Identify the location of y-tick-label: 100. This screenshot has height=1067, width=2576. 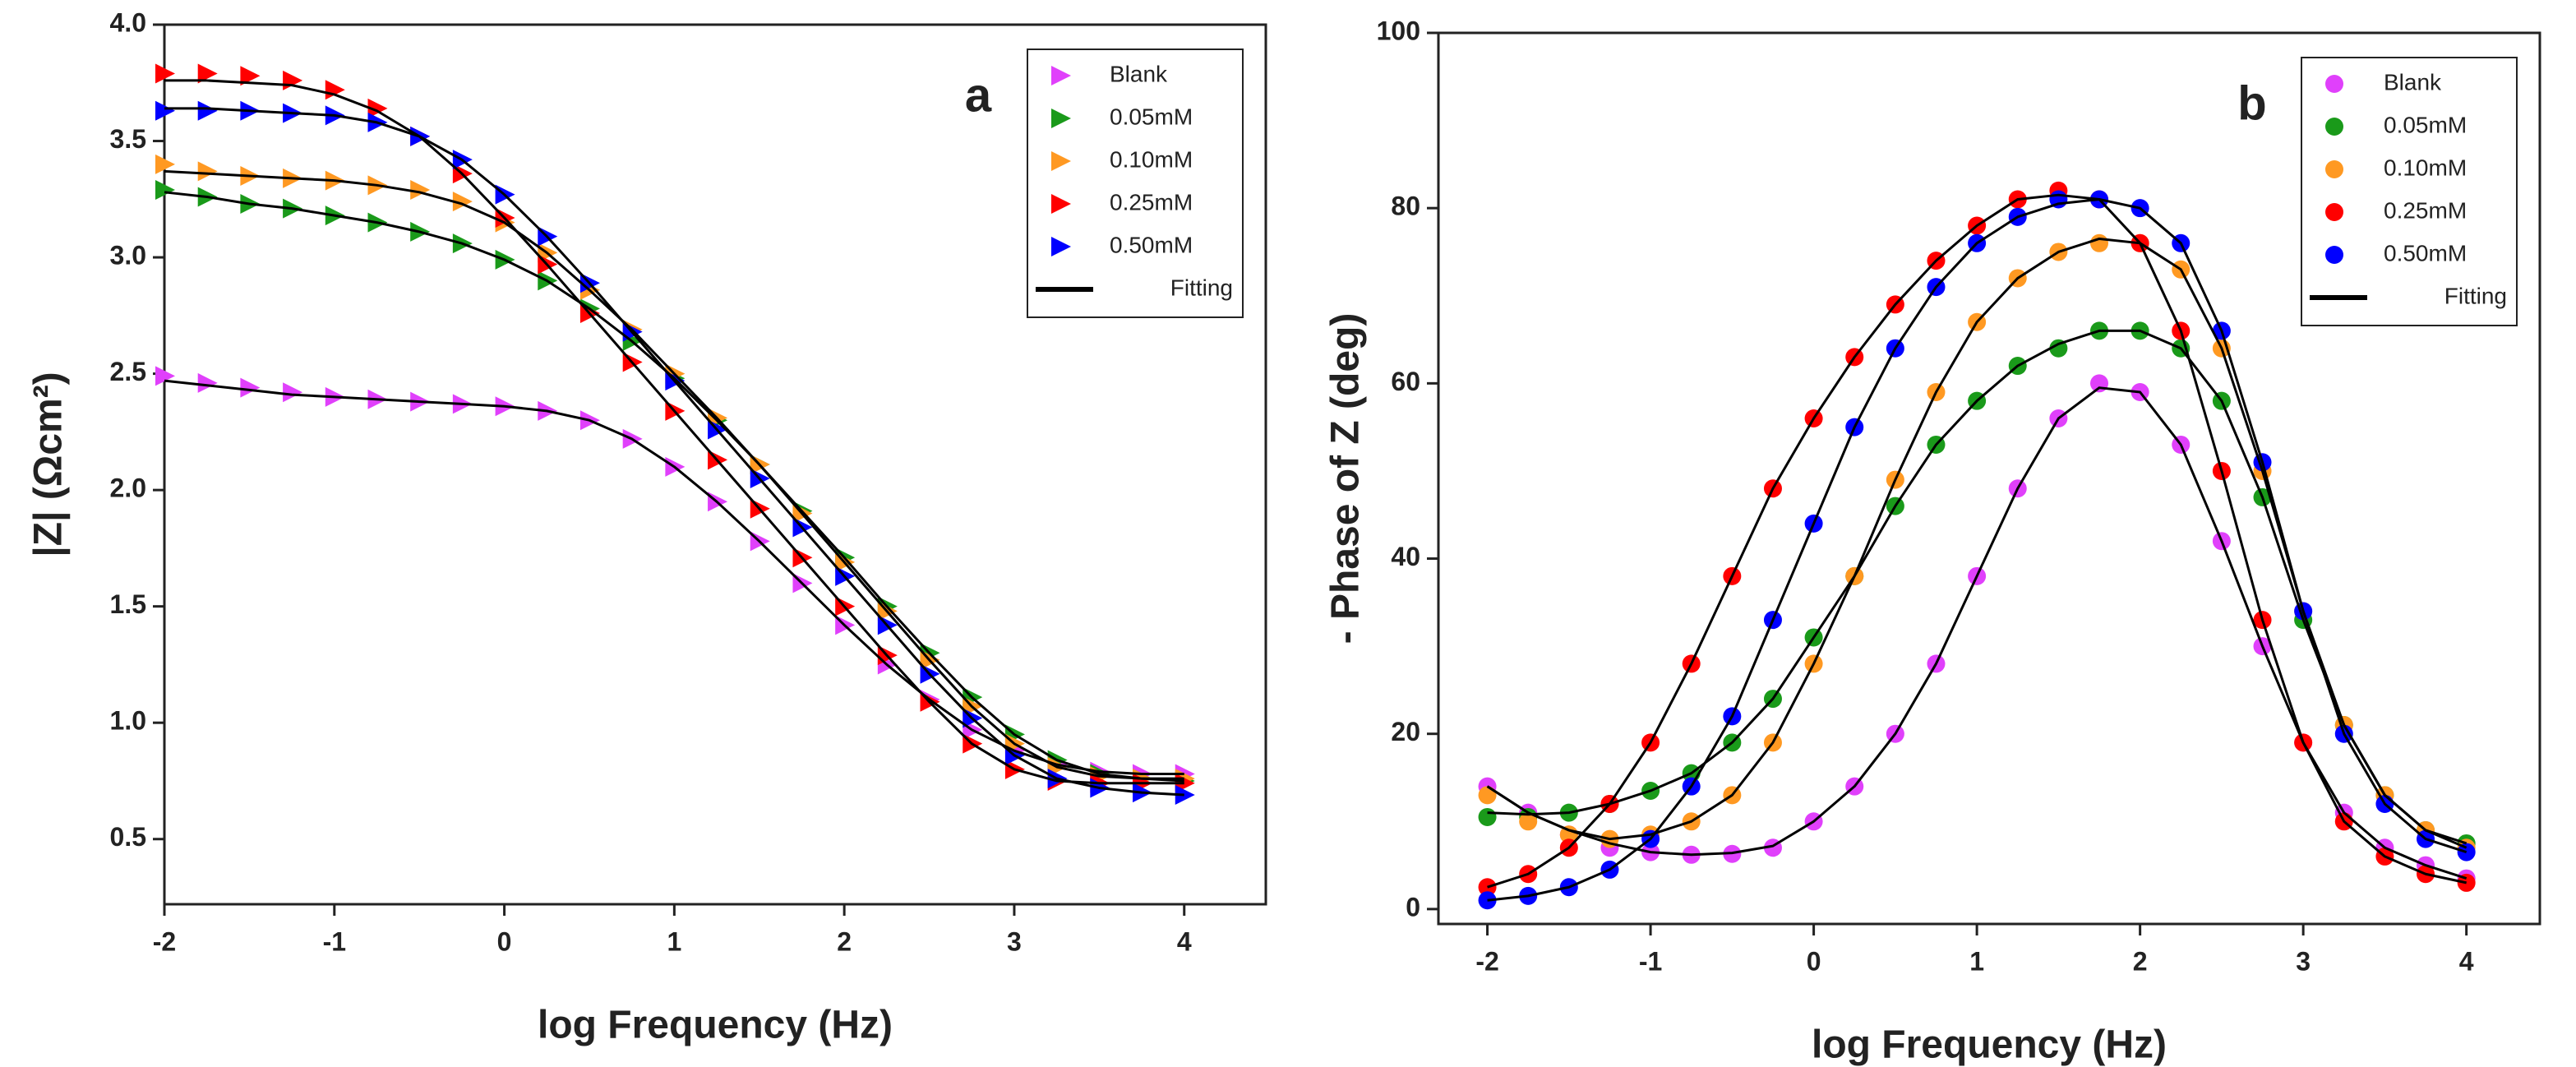
(1399, 30).